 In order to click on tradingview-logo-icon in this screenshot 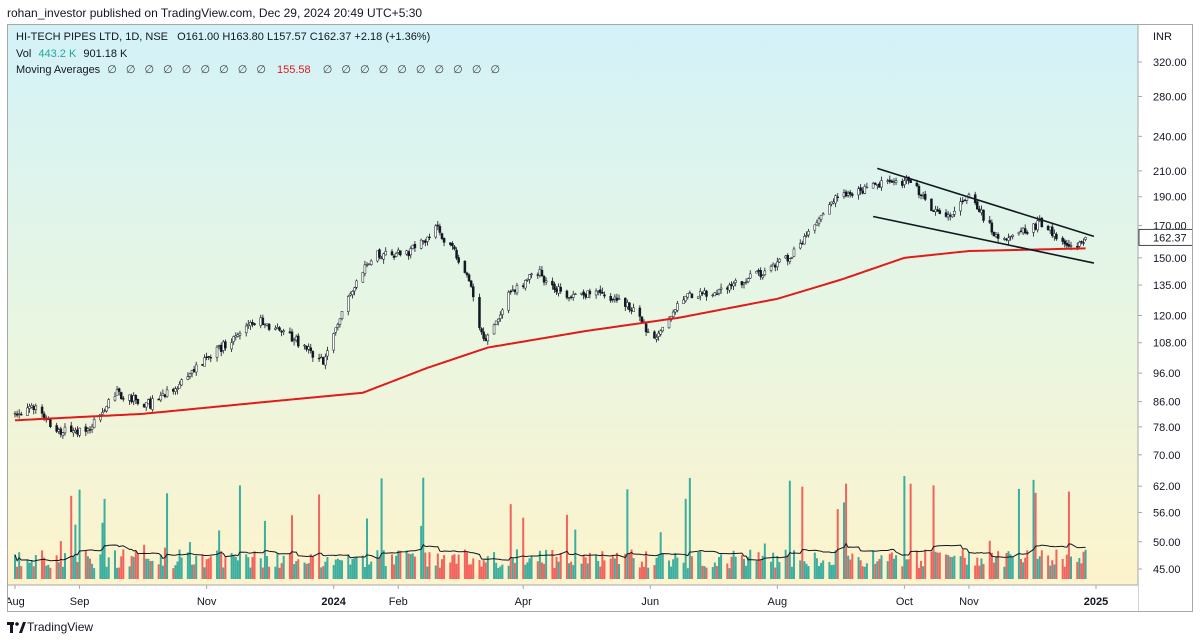, I will do `click(16, 627)`.